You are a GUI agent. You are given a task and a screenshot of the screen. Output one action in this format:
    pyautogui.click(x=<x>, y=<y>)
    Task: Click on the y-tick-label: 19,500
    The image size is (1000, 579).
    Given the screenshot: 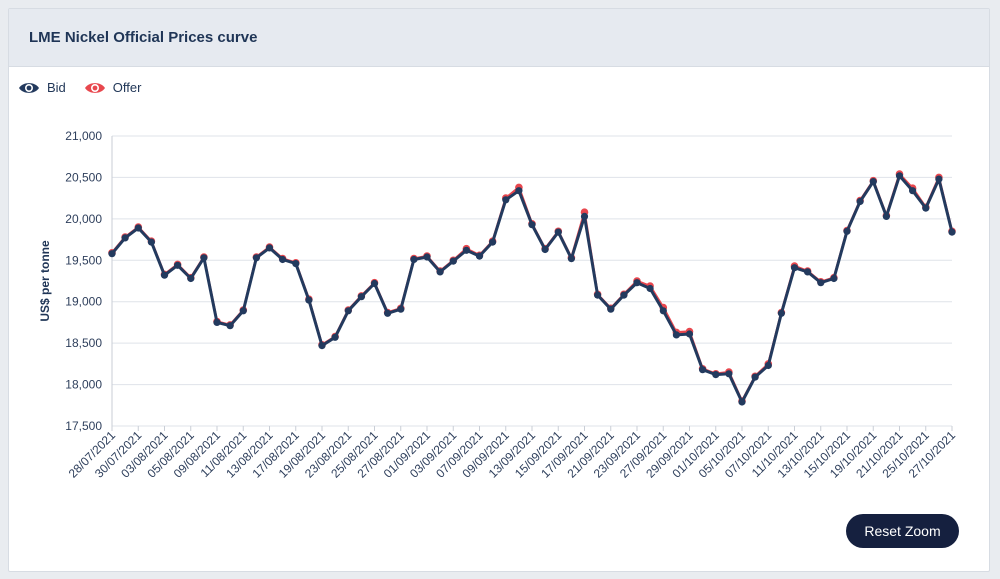 What is the action you would take?
    pyautogui.click(x=83, y=260)
    